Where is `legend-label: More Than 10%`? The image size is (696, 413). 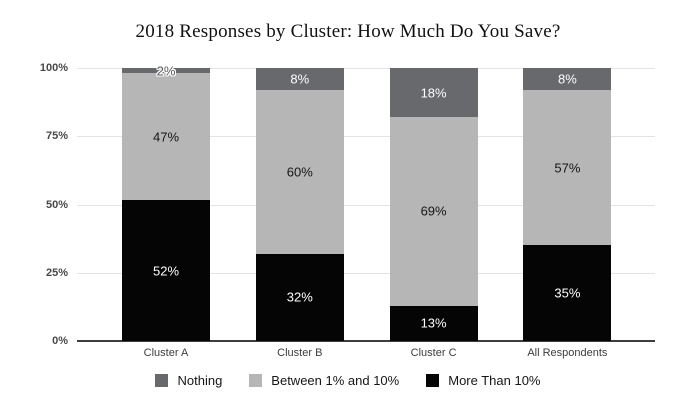 legend-label: More Than 10% is located at coordinates (494, 380).